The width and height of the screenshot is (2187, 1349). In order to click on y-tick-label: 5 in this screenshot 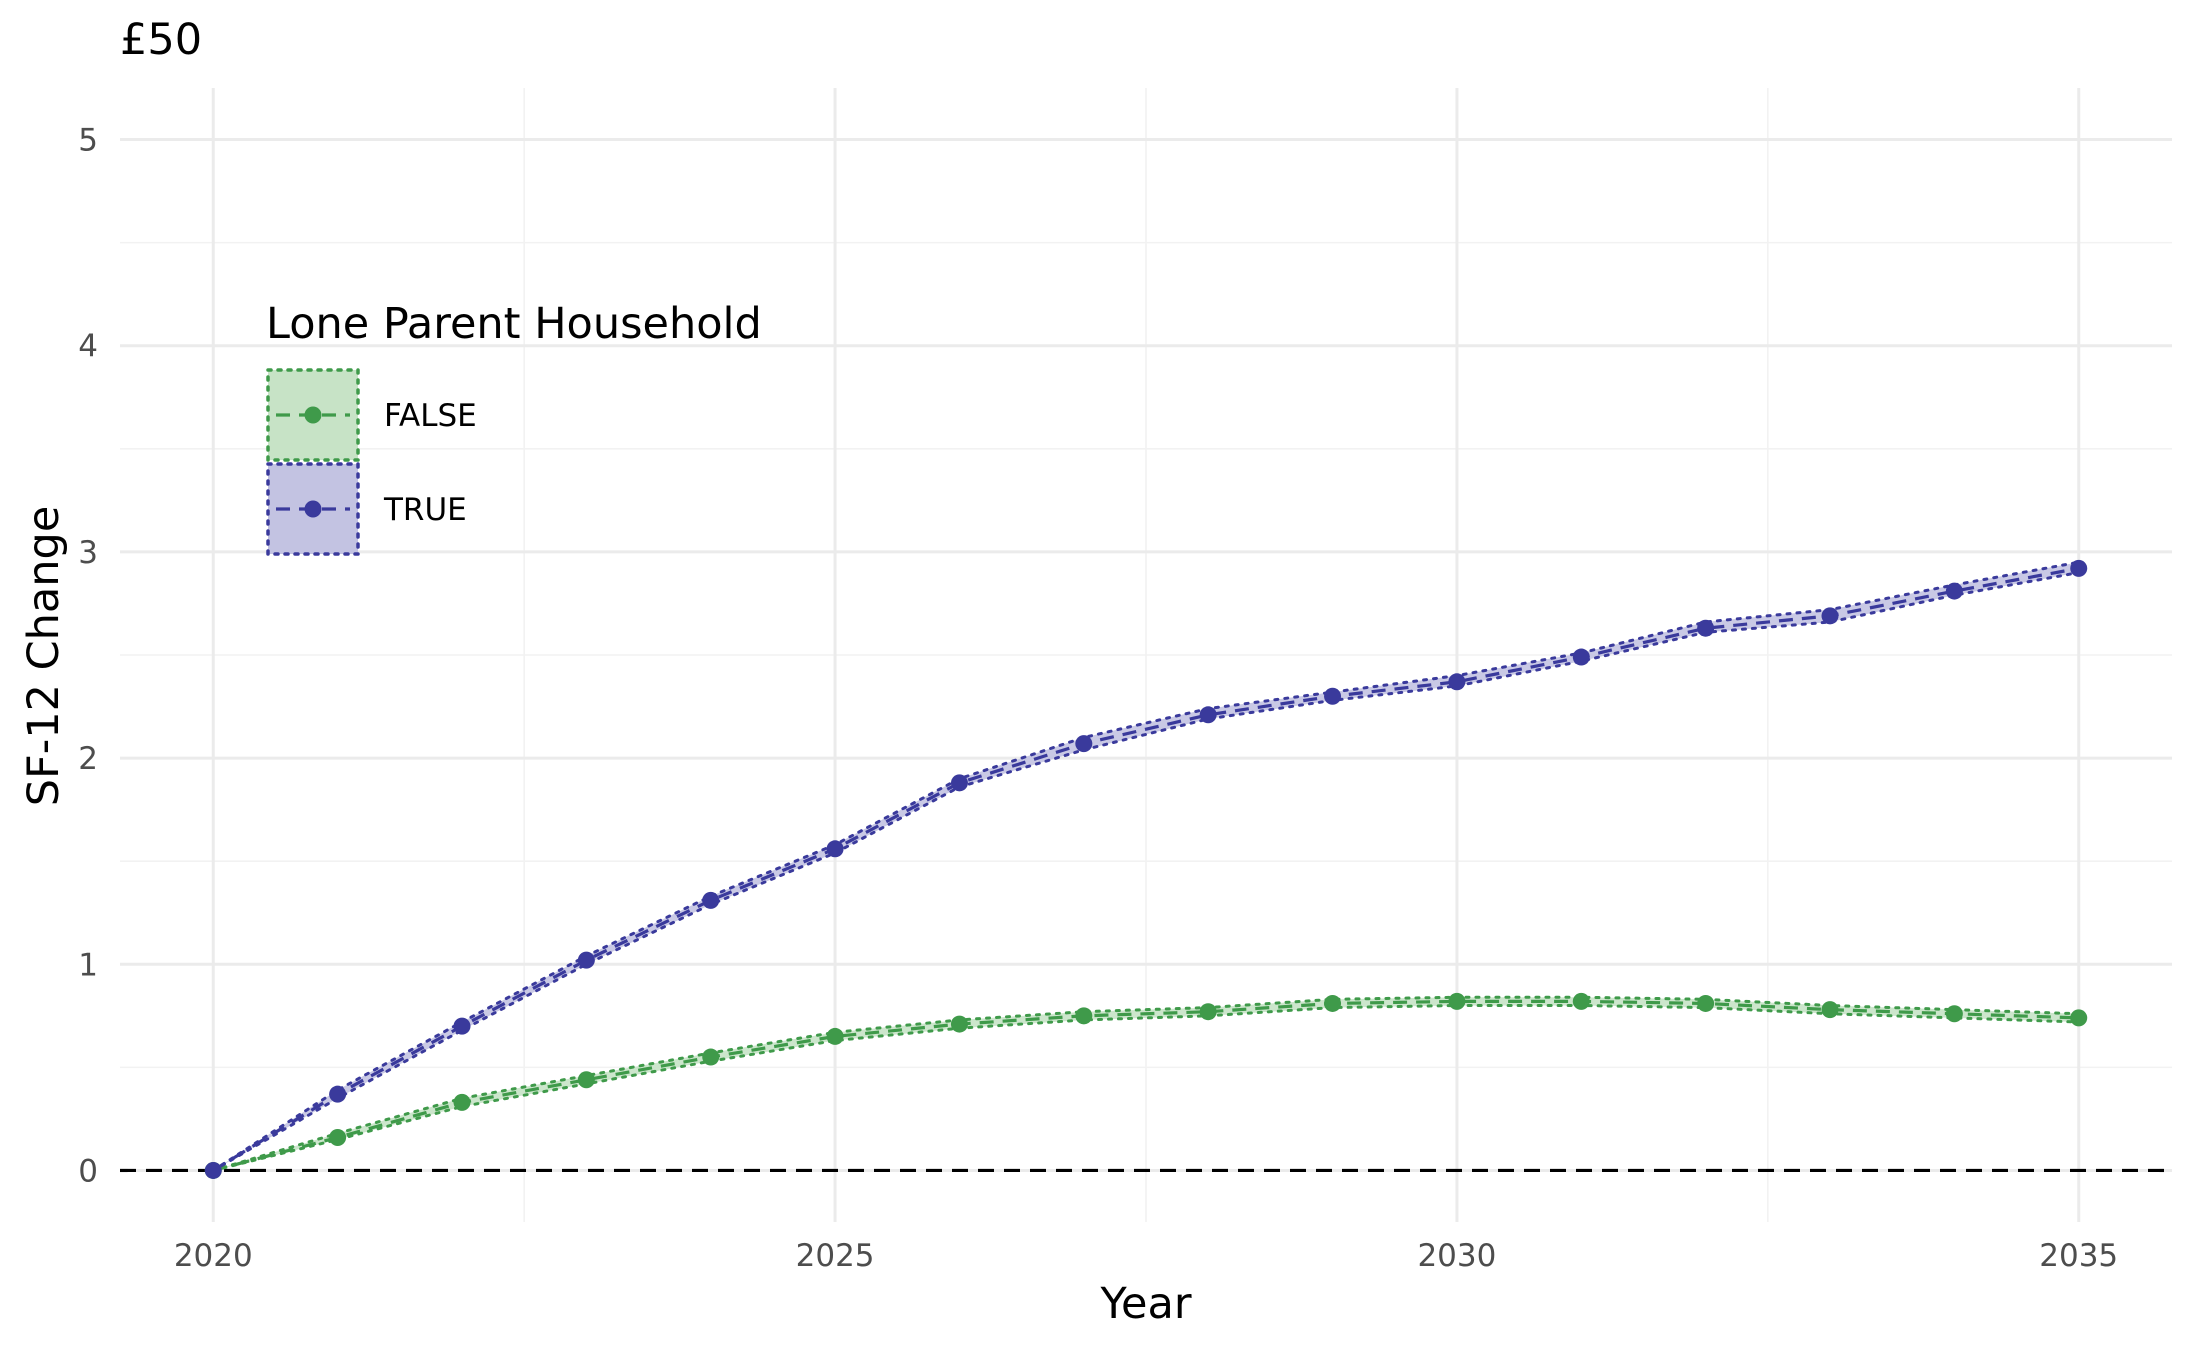, I will do `click(88, 141)`.